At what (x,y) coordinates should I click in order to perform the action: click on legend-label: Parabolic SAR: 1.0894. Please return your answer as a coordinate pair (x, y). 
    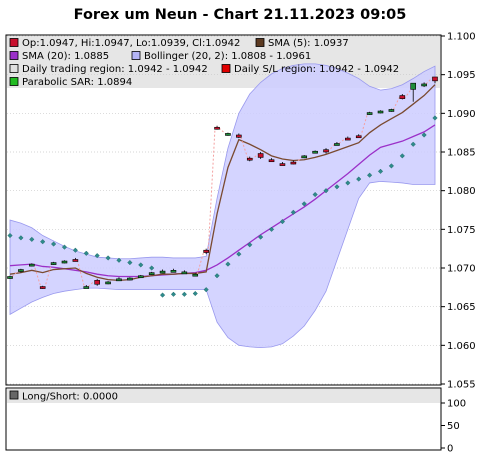
    Looking at the image, I should click on (77, 82).